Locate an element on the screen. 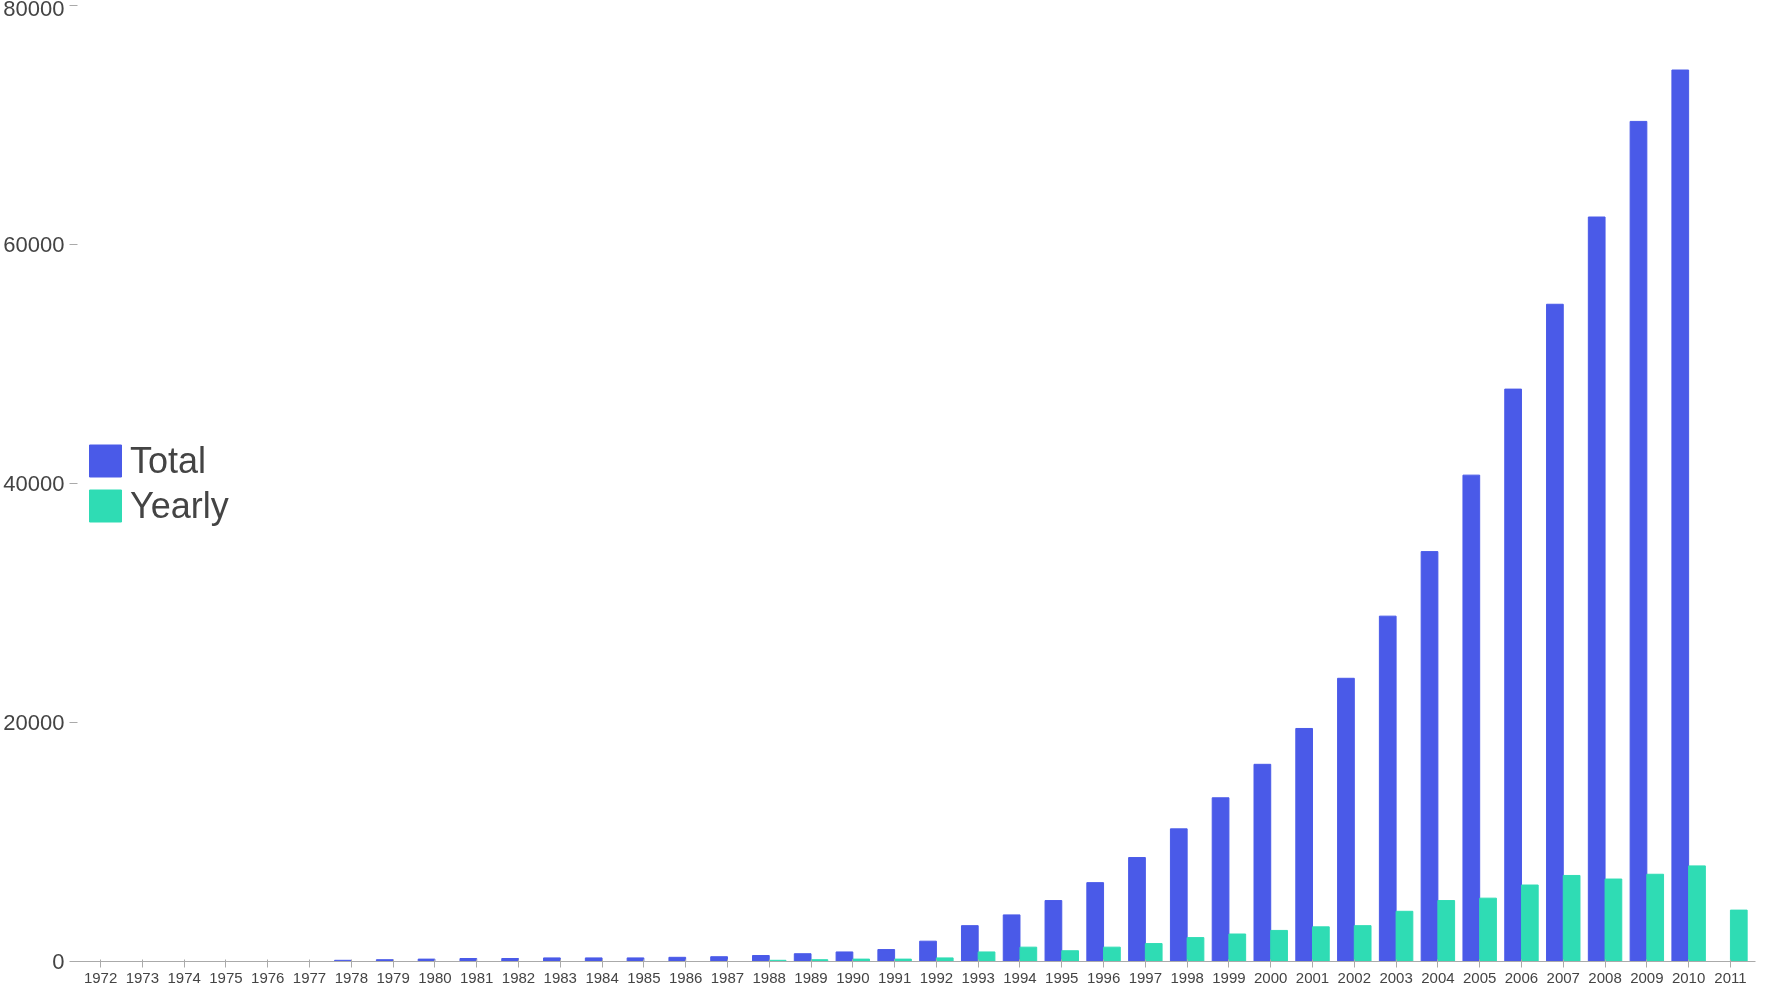 This screenshot has width=1775, height=997. x-tick-label: 2000 is located at coordinates (1271, 977).